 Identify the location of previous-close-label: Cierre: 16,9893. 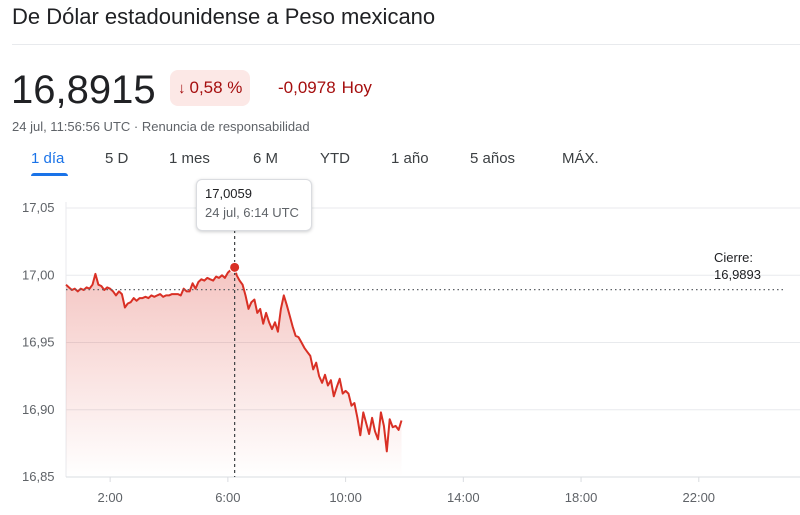
(737, 266).